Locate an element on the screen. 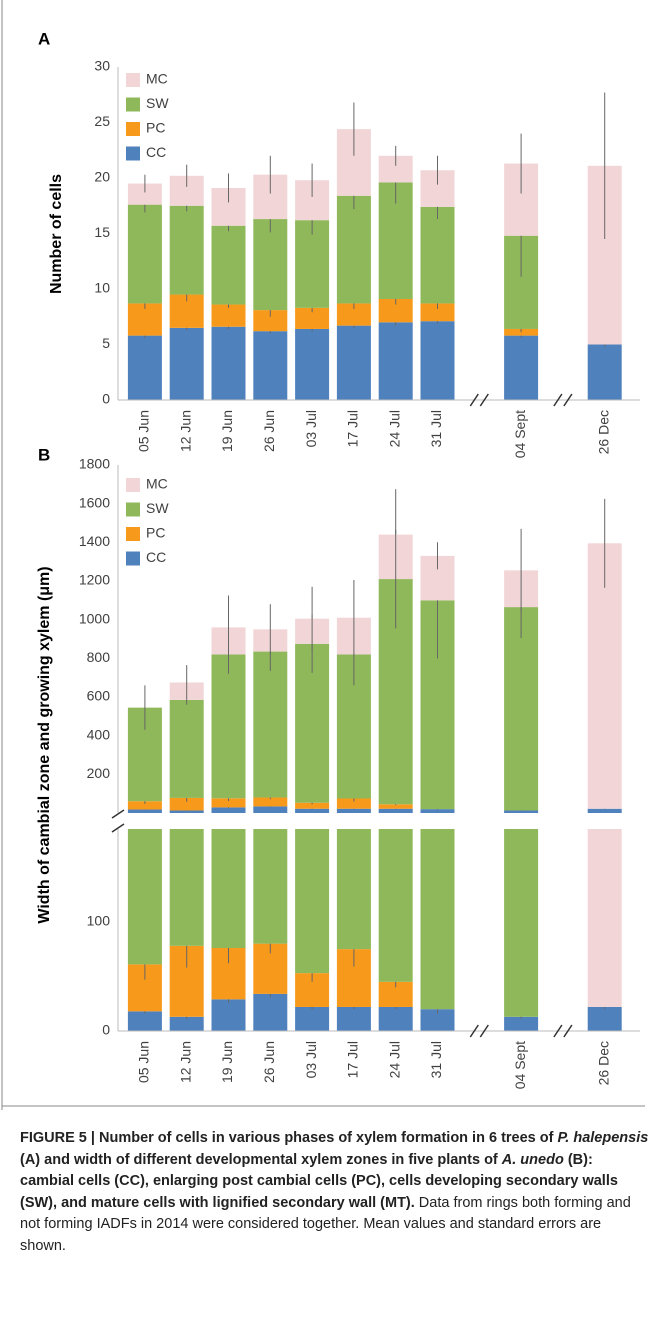 This screenshot has width=668, height=1317. panel-label: A is located at coordinates (44, 38).